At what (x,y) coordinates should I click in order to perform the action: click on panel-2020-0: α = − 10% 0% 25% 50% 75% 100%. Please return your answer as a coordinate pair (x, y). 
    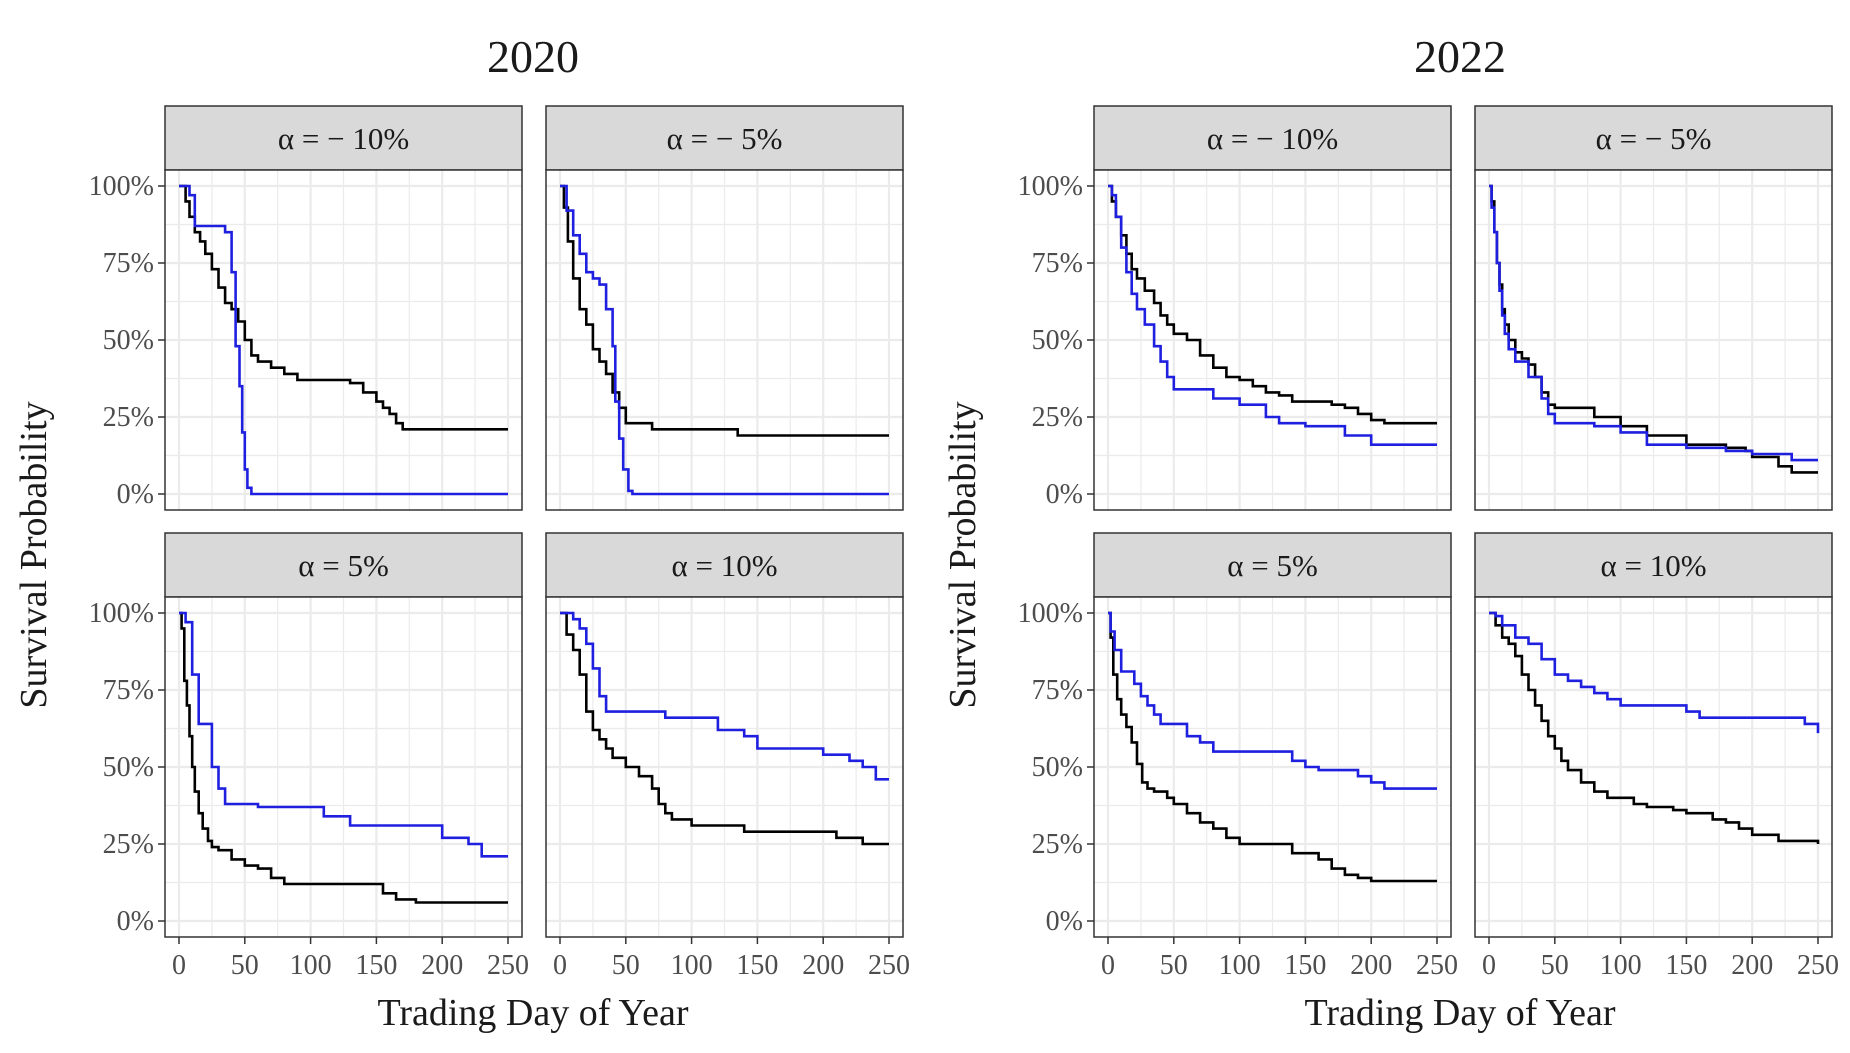
    Looking at the image, I should click on (306, 308).